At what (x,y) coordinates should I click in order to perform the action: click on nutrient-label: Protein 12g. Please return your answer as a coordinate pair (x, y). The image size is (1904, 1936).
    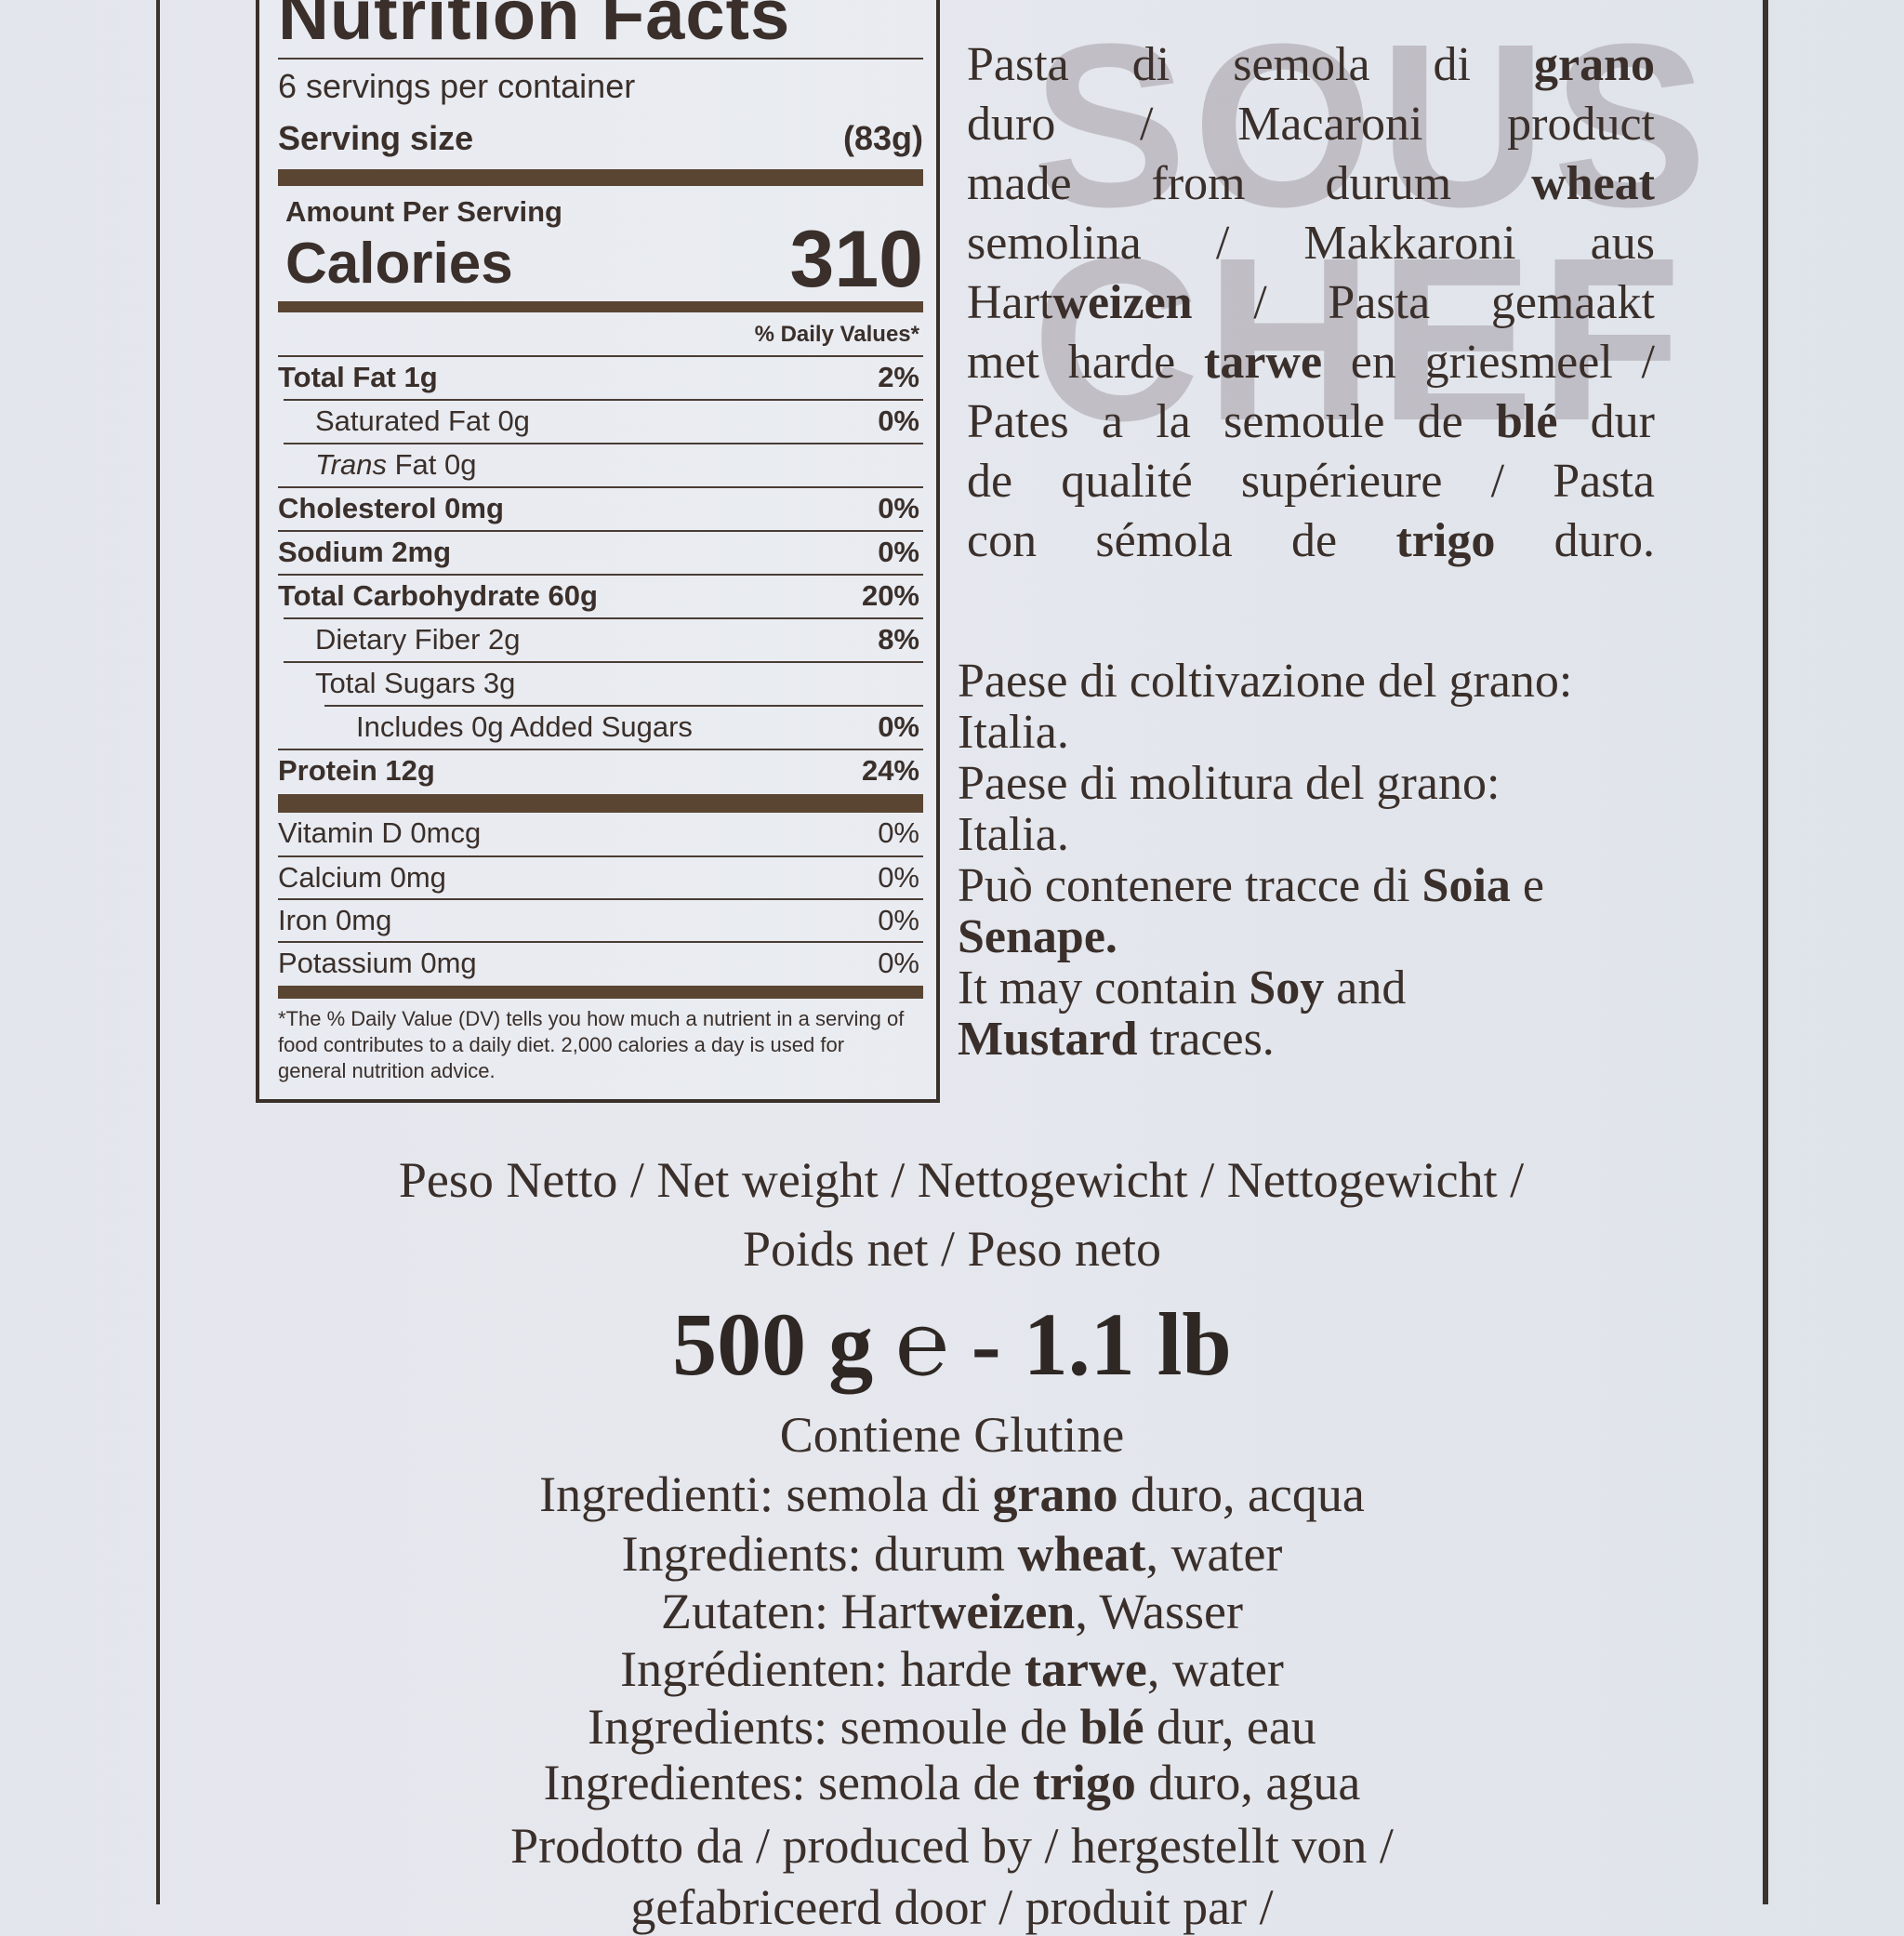
    Looking at the image, I should click on (356, 770).